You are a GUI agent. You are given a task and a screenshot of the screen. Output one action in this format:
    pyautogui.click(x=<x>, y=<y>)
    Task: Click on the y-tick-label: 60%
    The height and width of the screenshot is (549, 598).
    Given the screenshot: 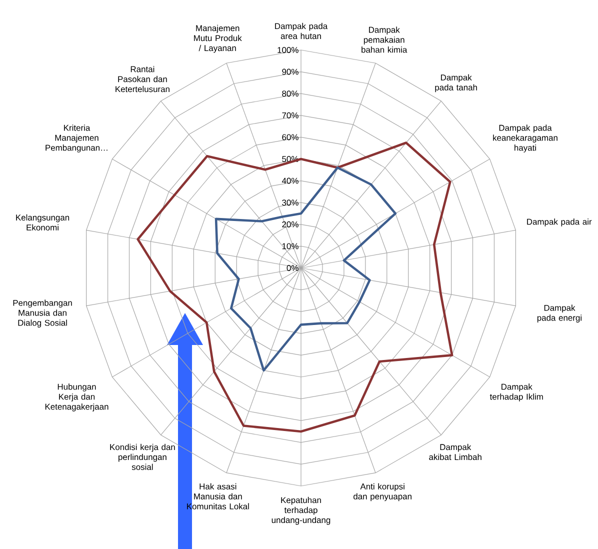 What is the action you would take?
    pyautogui.click(x=290, y=137)
    